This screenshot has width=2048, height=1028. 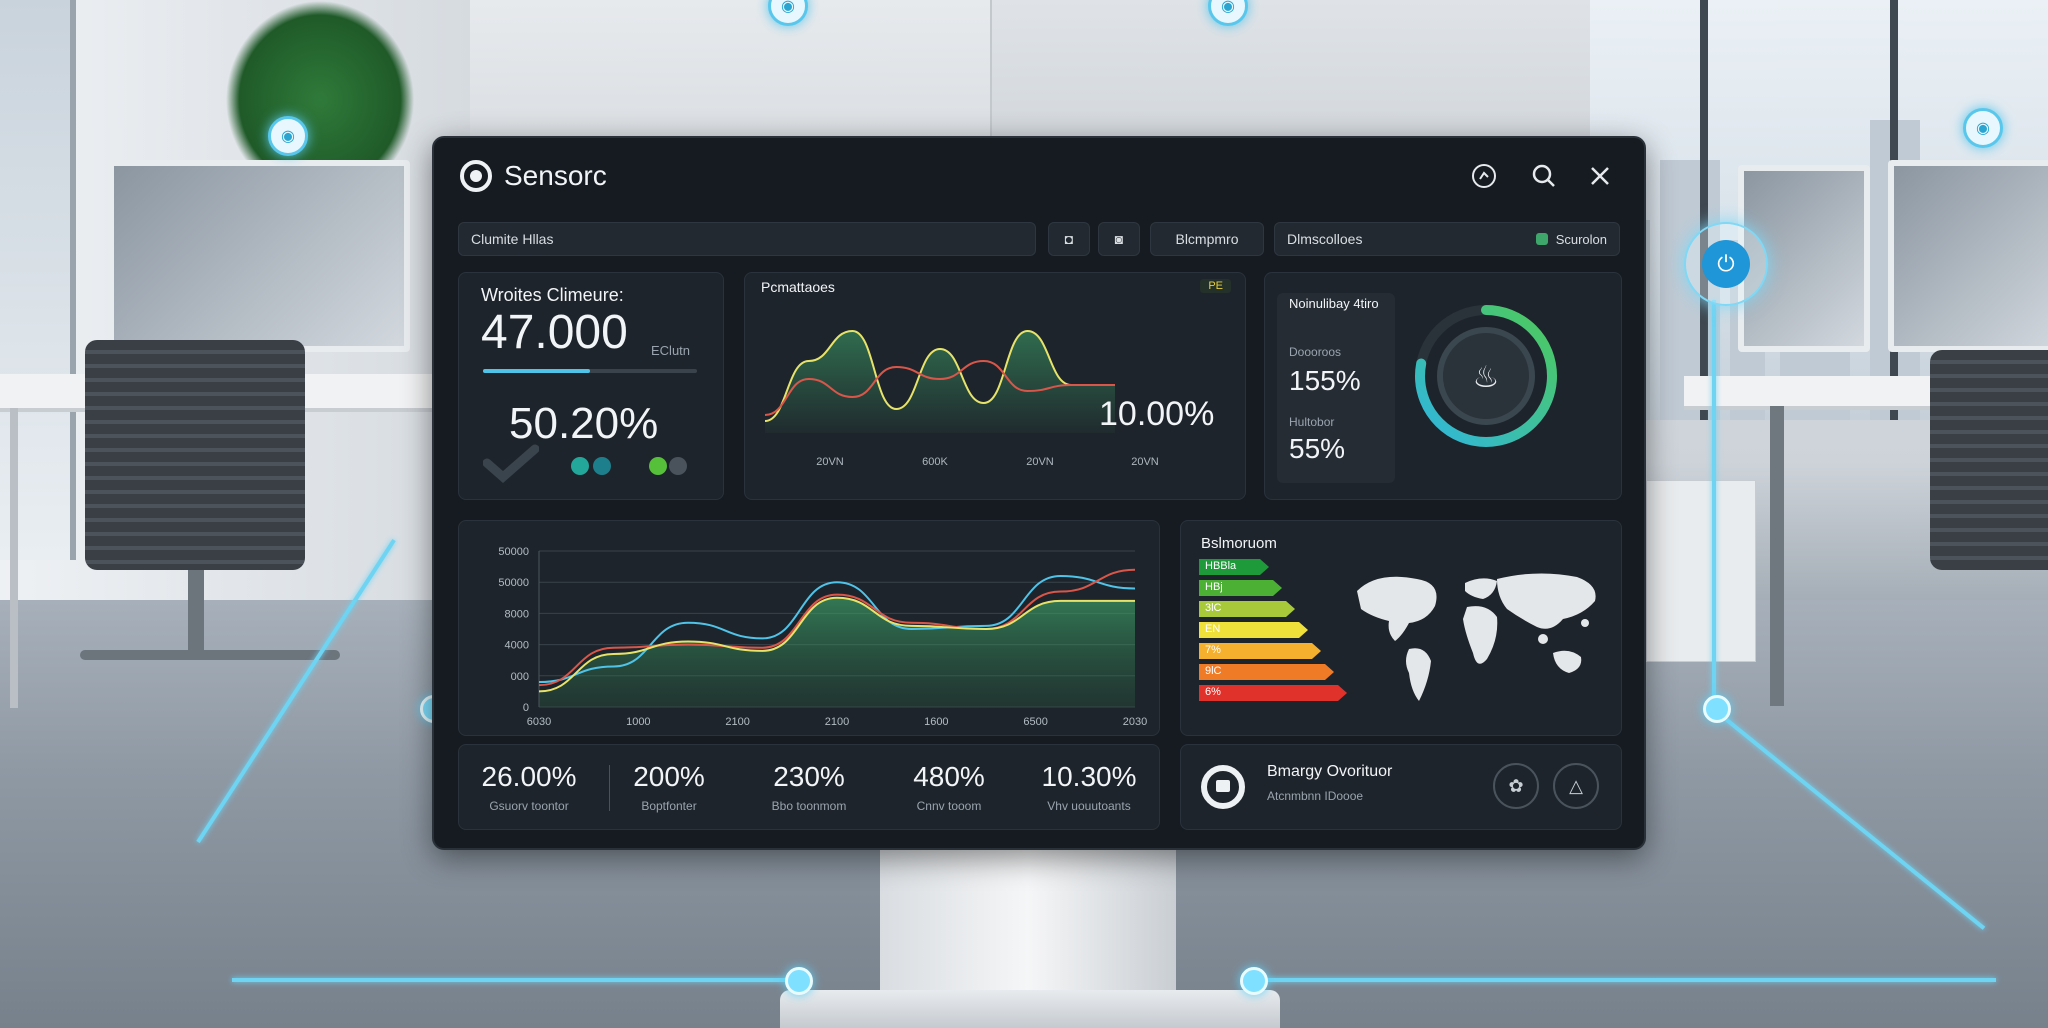 What do you see at coordinates (669, 787) in the screenshot?
I see `kpi-card: 200% Boptfonter` at bounding box center [669, 787].